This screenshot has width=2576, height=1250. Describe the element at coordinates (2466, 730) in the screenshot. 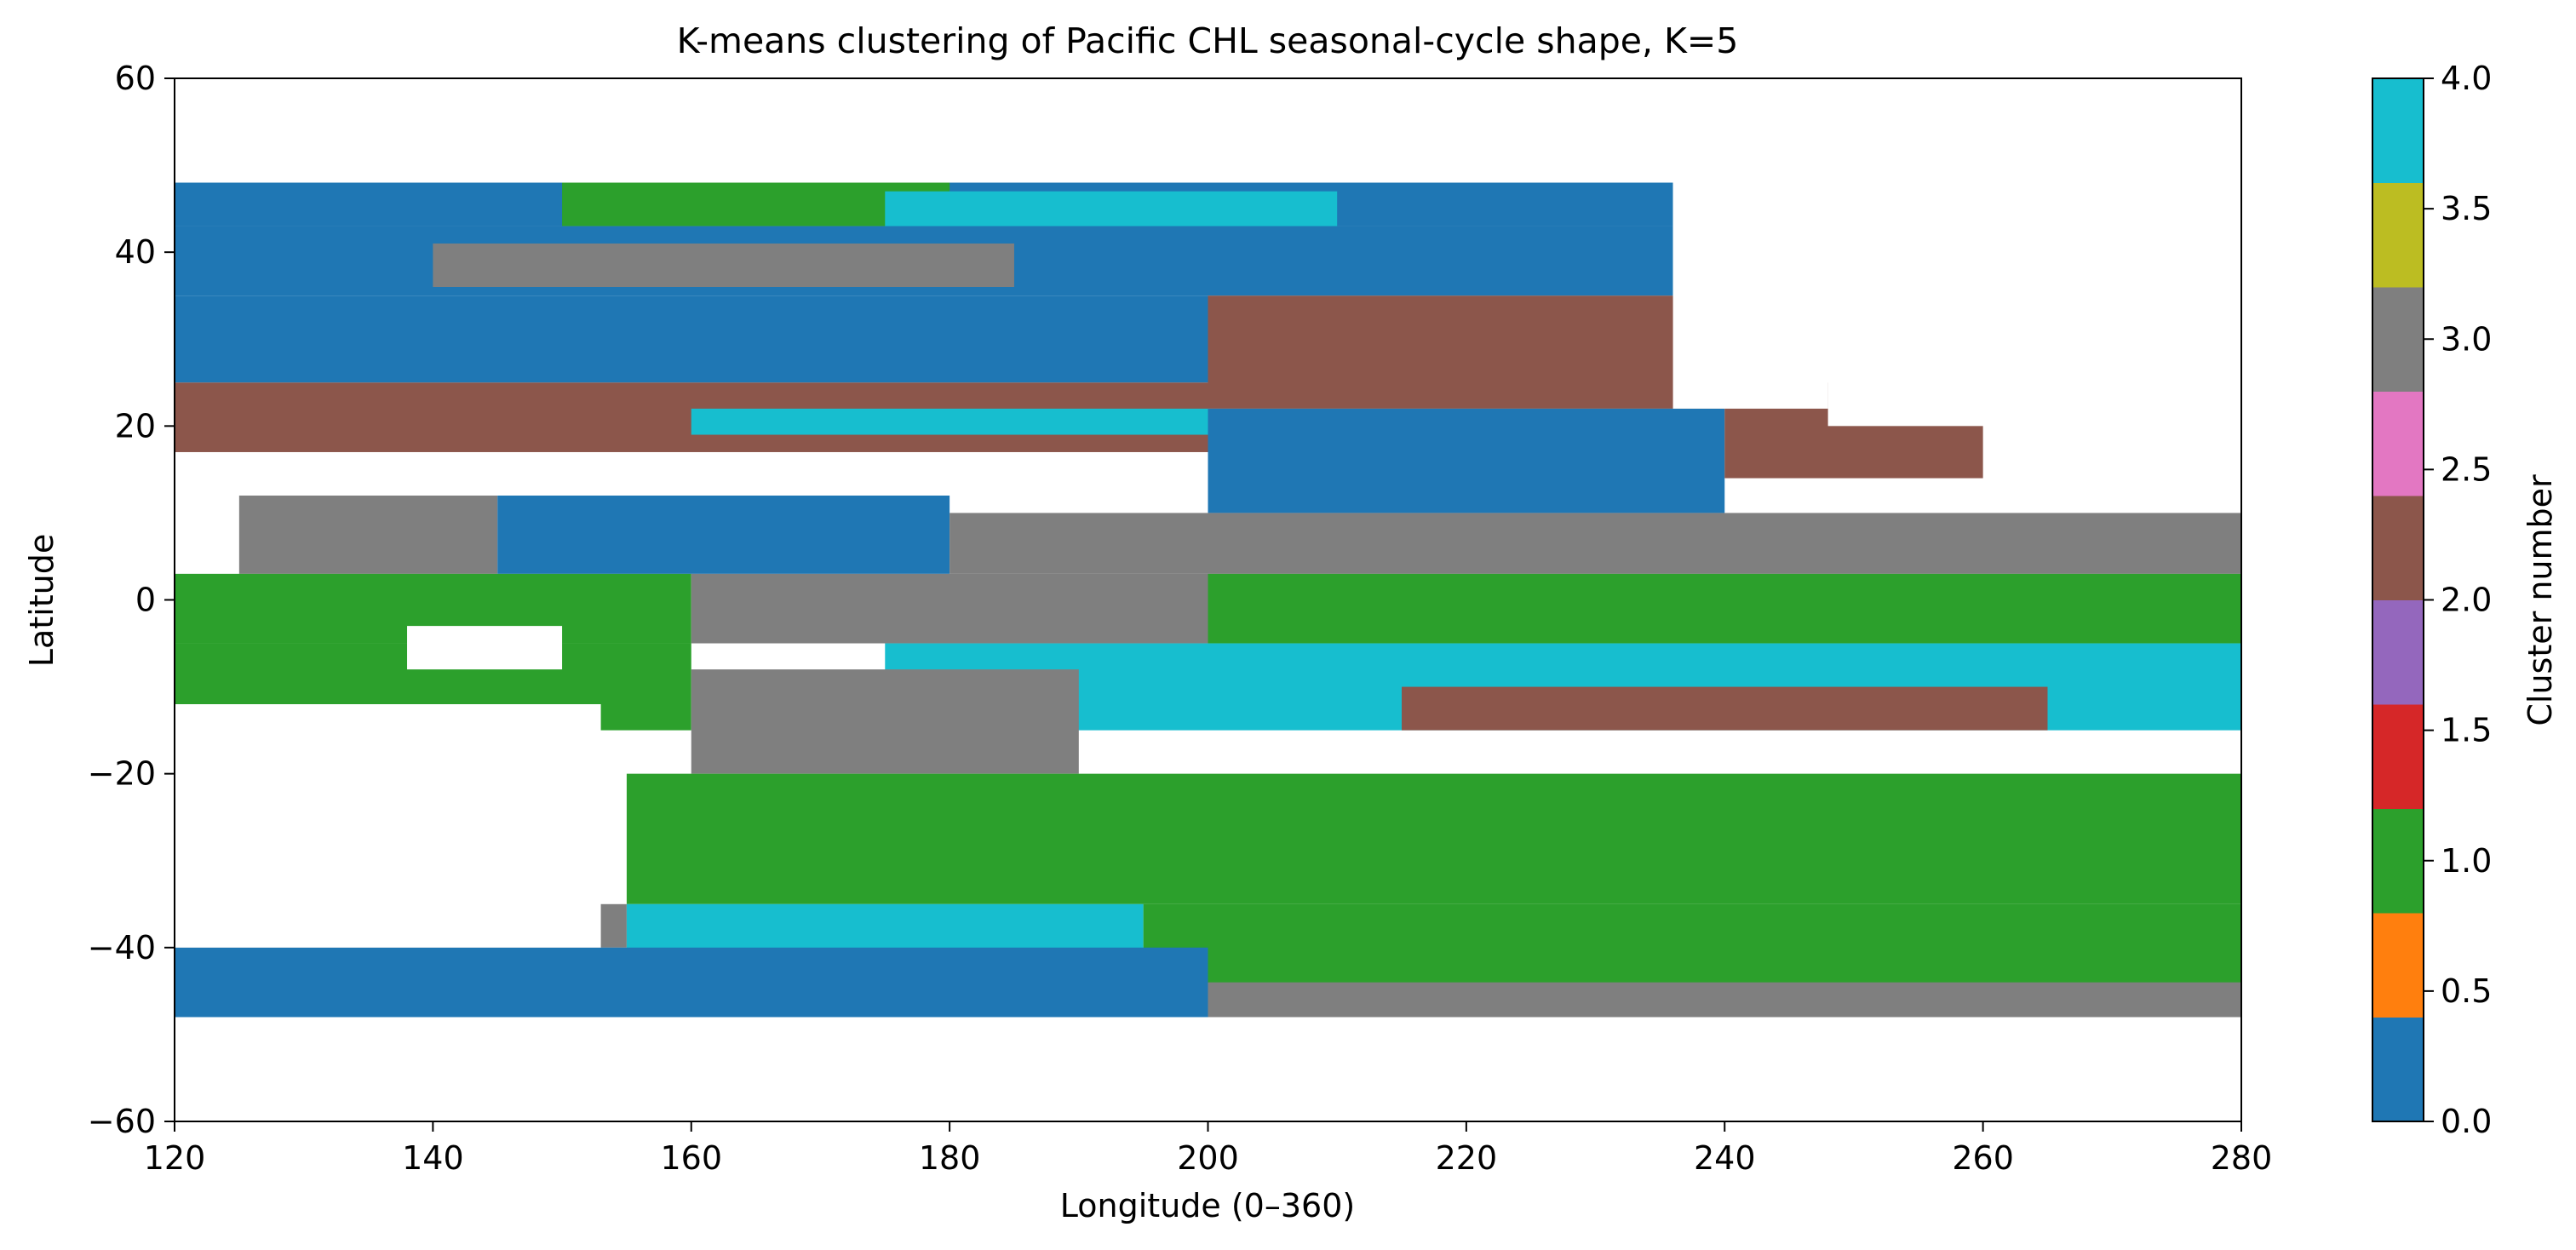

I see `colorbar-tick-label: 1.5` at that location.